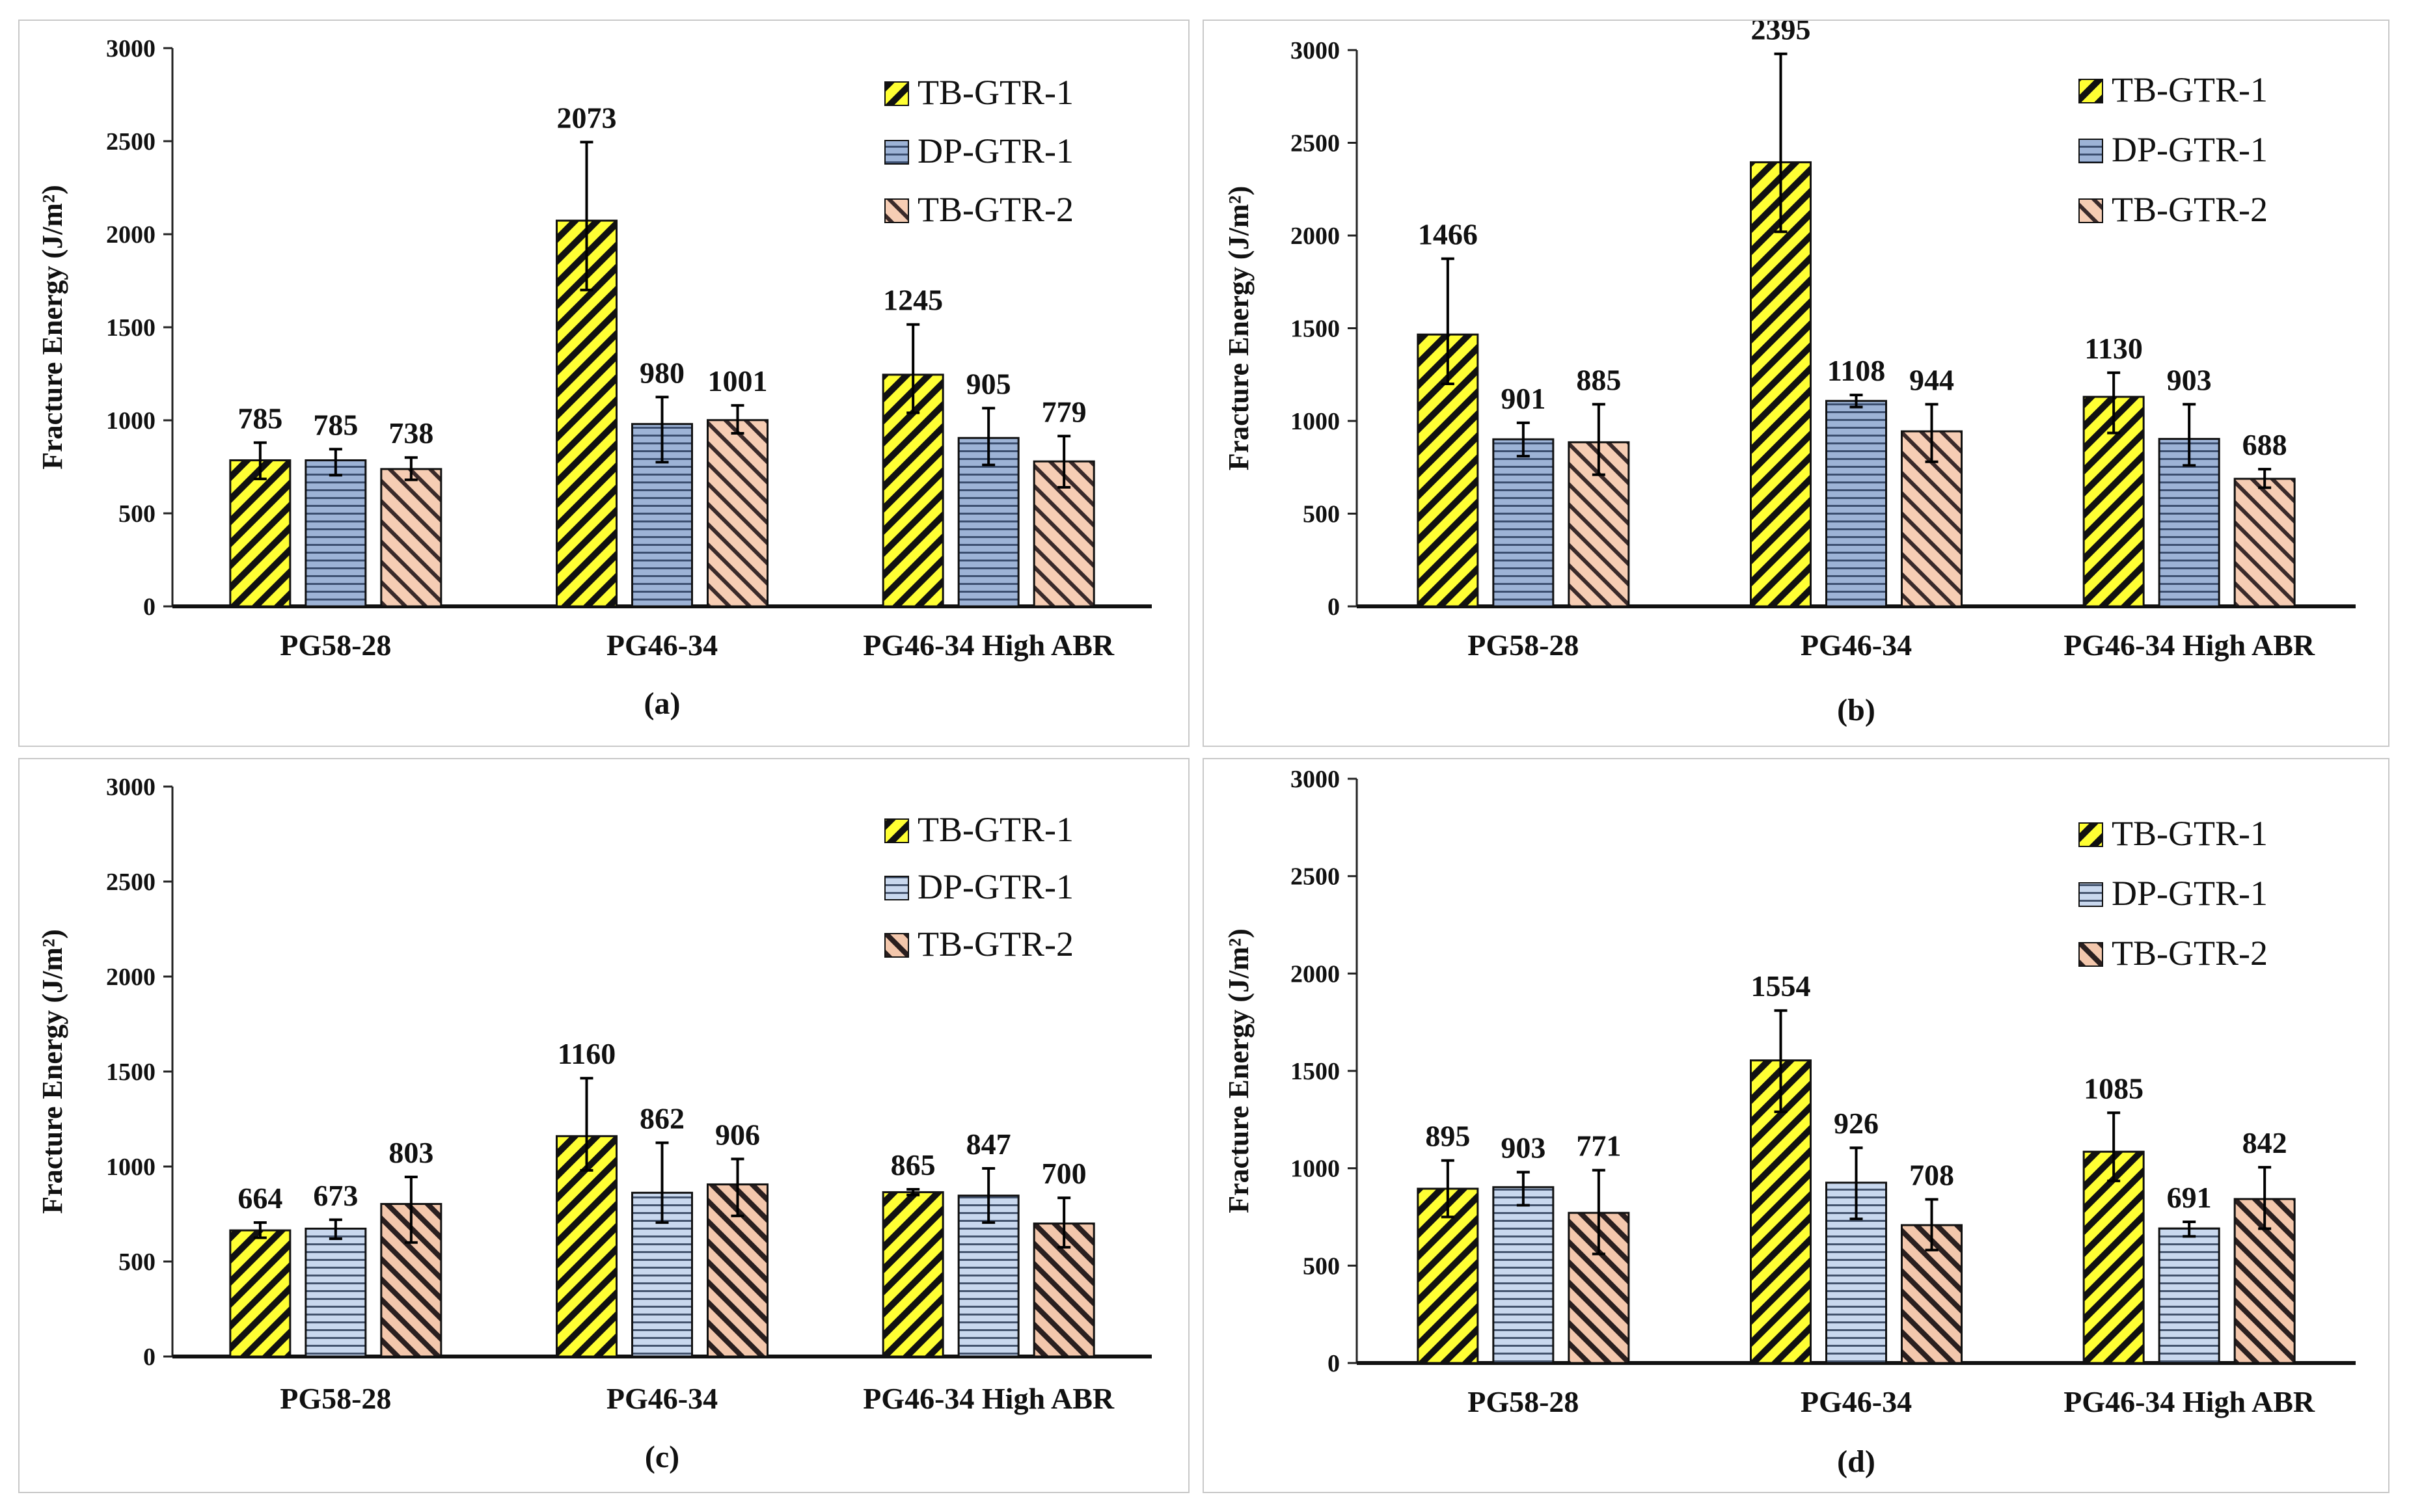 This screenshot has height=1512, width=2409. Describe the element at coordinates (1064, 1173) in the screenshot. I see `data-label: 700` at that location.